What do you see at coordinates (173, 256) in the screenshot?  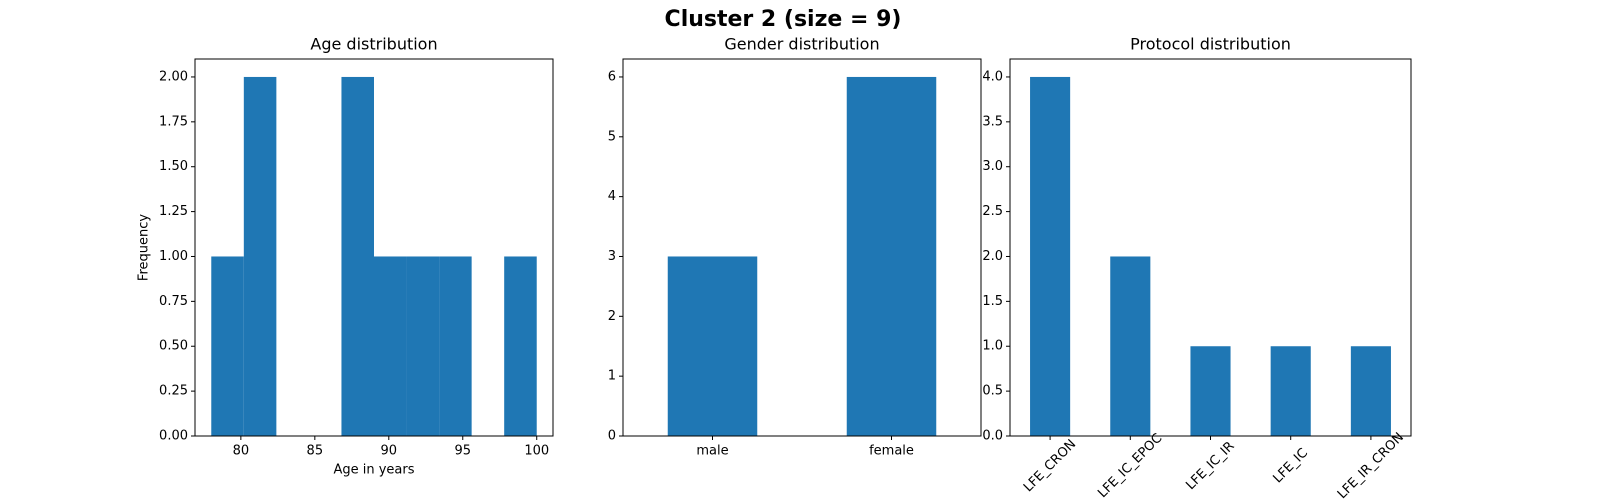 I see `y-tick-label: 1.00` at bounding box center [173, 256].